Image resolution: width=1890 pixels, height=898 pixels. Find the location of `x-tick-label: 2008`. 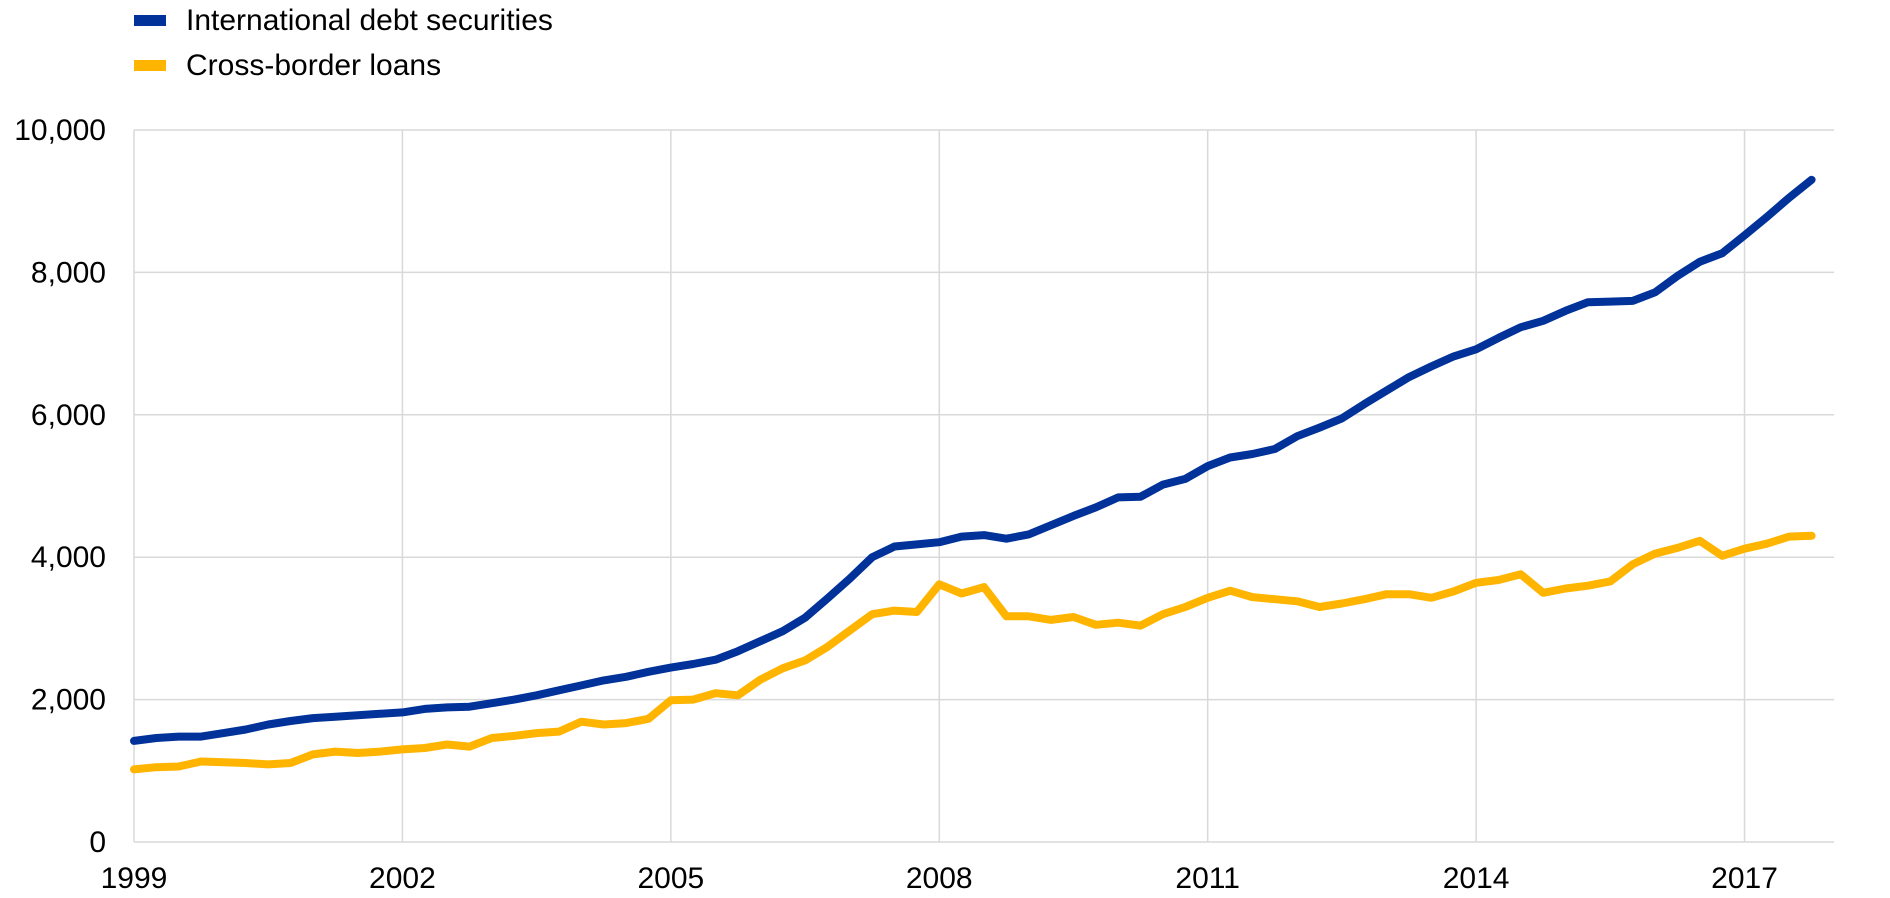

x-tick-label: 2008 is located at coordinates (939, 878).